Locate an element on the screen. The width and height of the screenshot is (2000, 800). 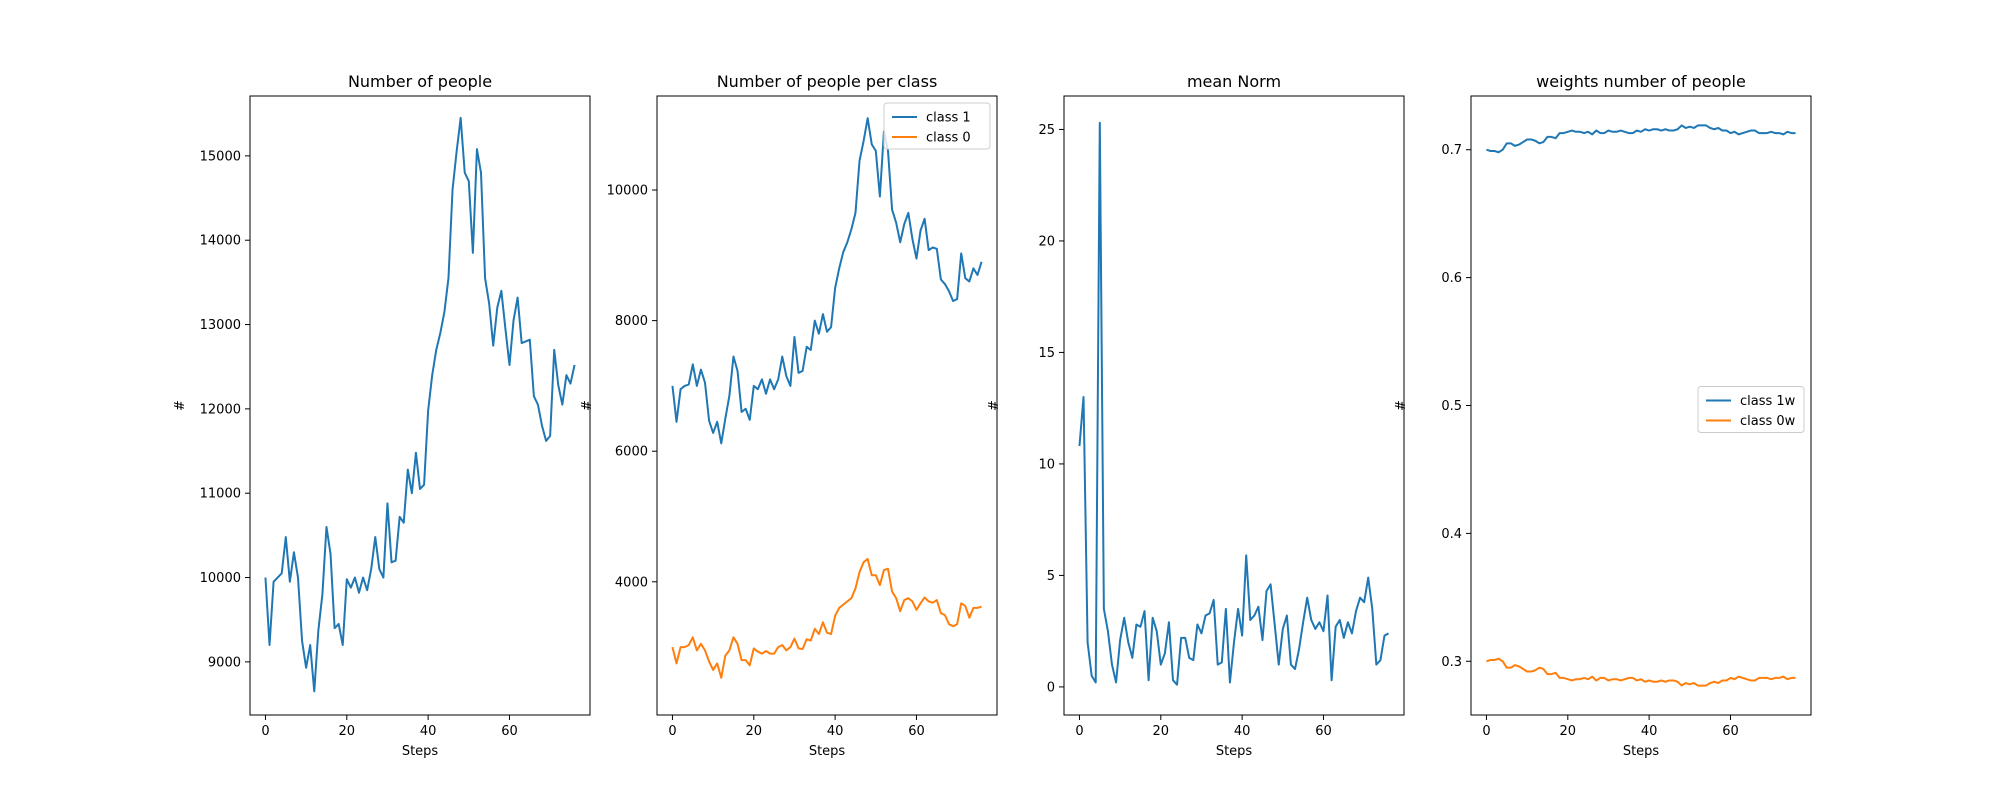
chart-title: weights number of people is located at coordinates (1641, 81).